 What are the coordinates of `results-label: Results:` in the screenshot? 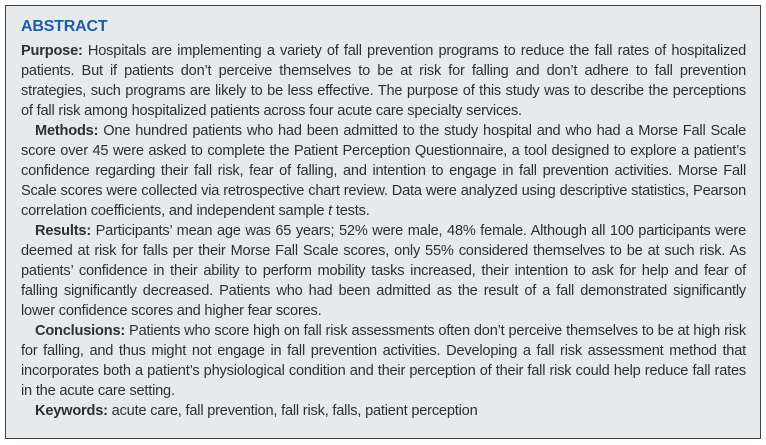 It's located at (63, 231).